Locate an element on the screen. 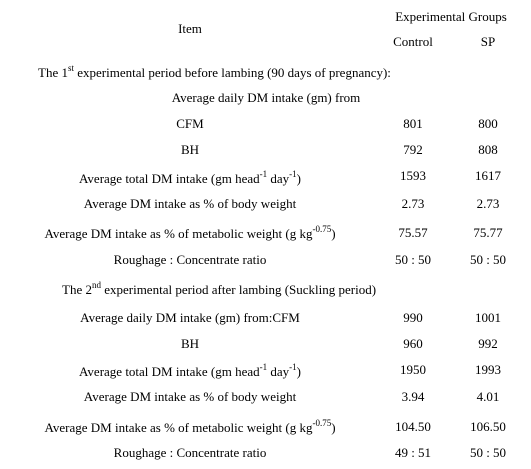 Image resolution: width=531 pixels, height=469 pixels. header-control: Control is located at coordinates (413, 41).